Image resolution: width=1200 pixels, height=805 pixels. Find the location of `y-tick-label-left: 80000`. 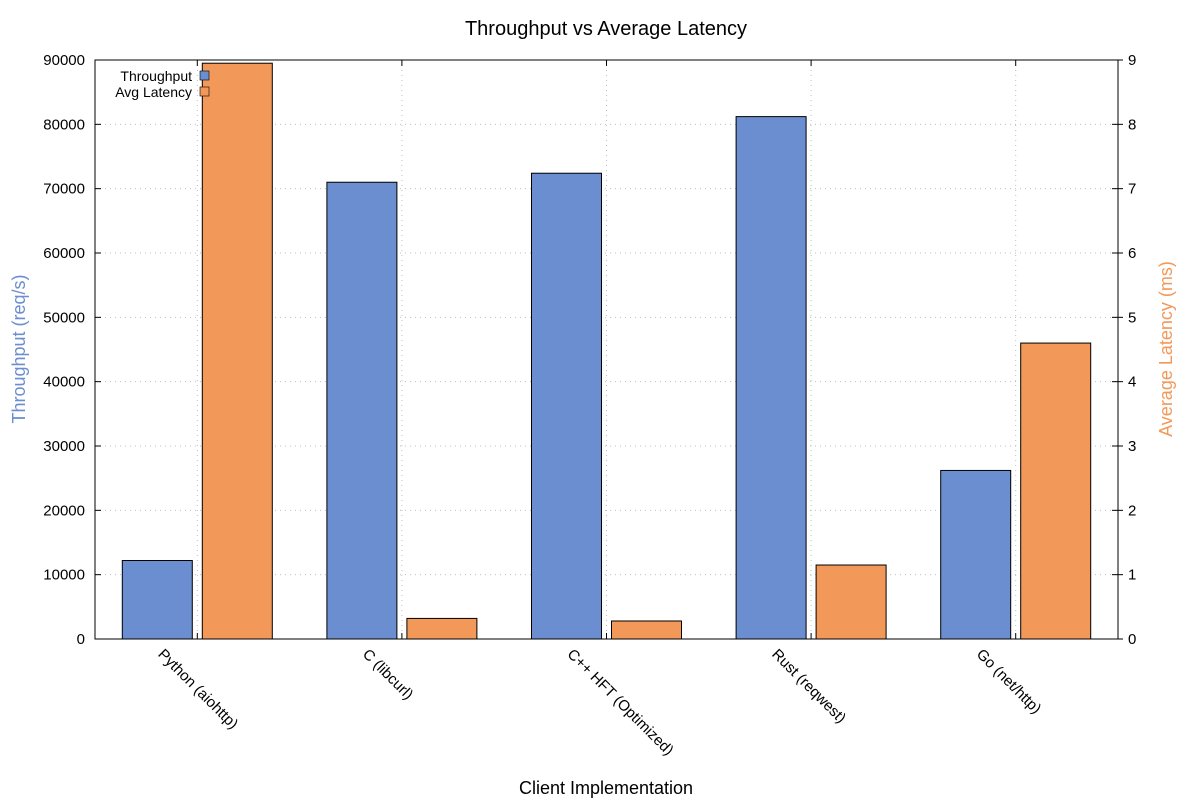

y-tick-label-left: 80000 is located at coordinates (64, 124).